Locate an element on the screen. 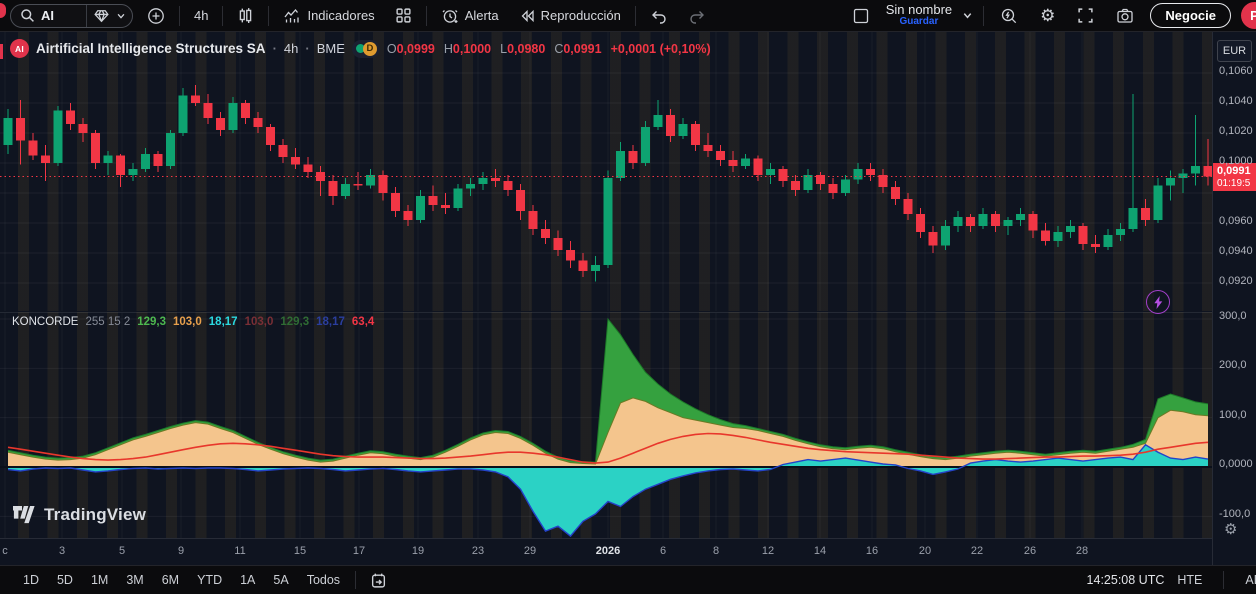  goto-date-button is located at coordinates (378, 580).